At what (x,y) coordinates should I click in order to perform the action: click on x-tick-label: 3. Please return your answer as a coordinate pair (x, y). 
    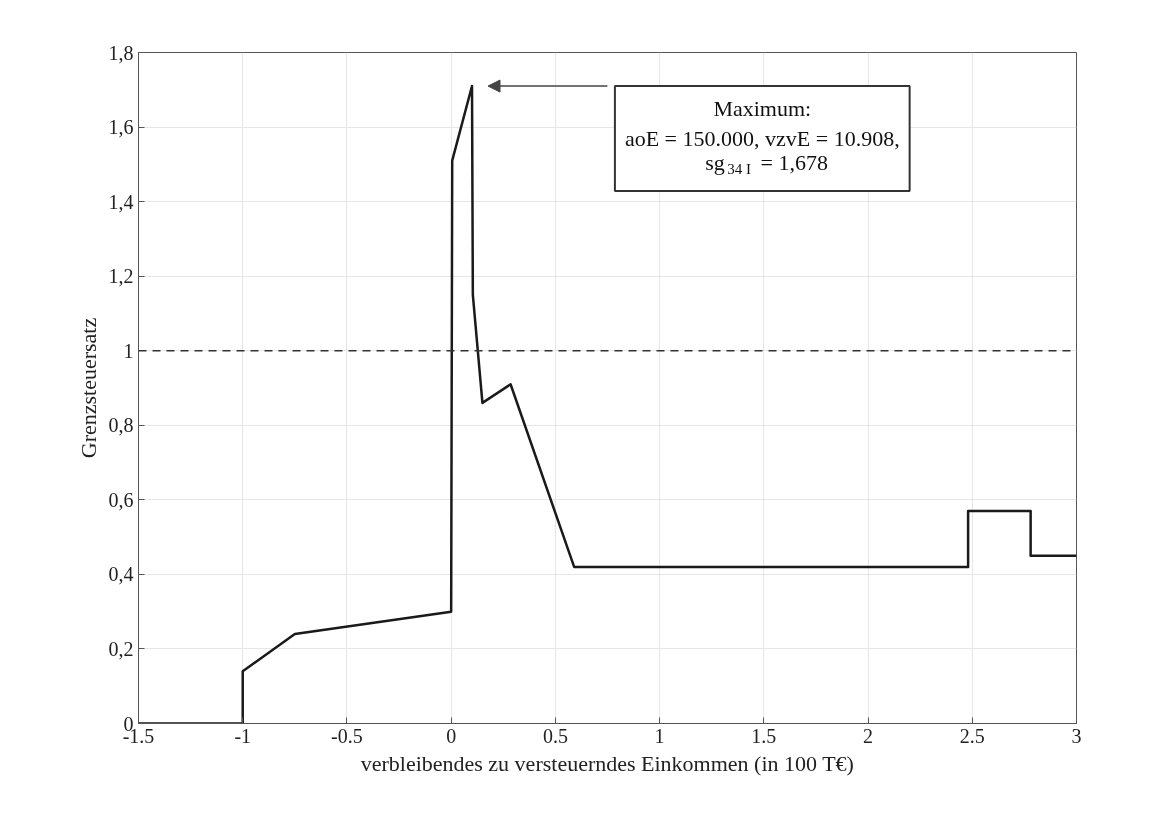
    Looking at the image, I should click on (1076, 735).